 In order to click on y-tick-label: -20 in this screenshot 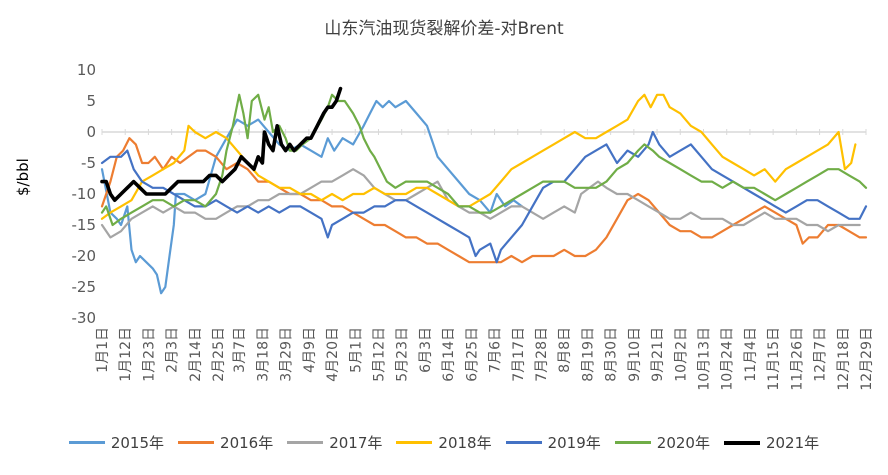, I will do `click(84, 256)`.